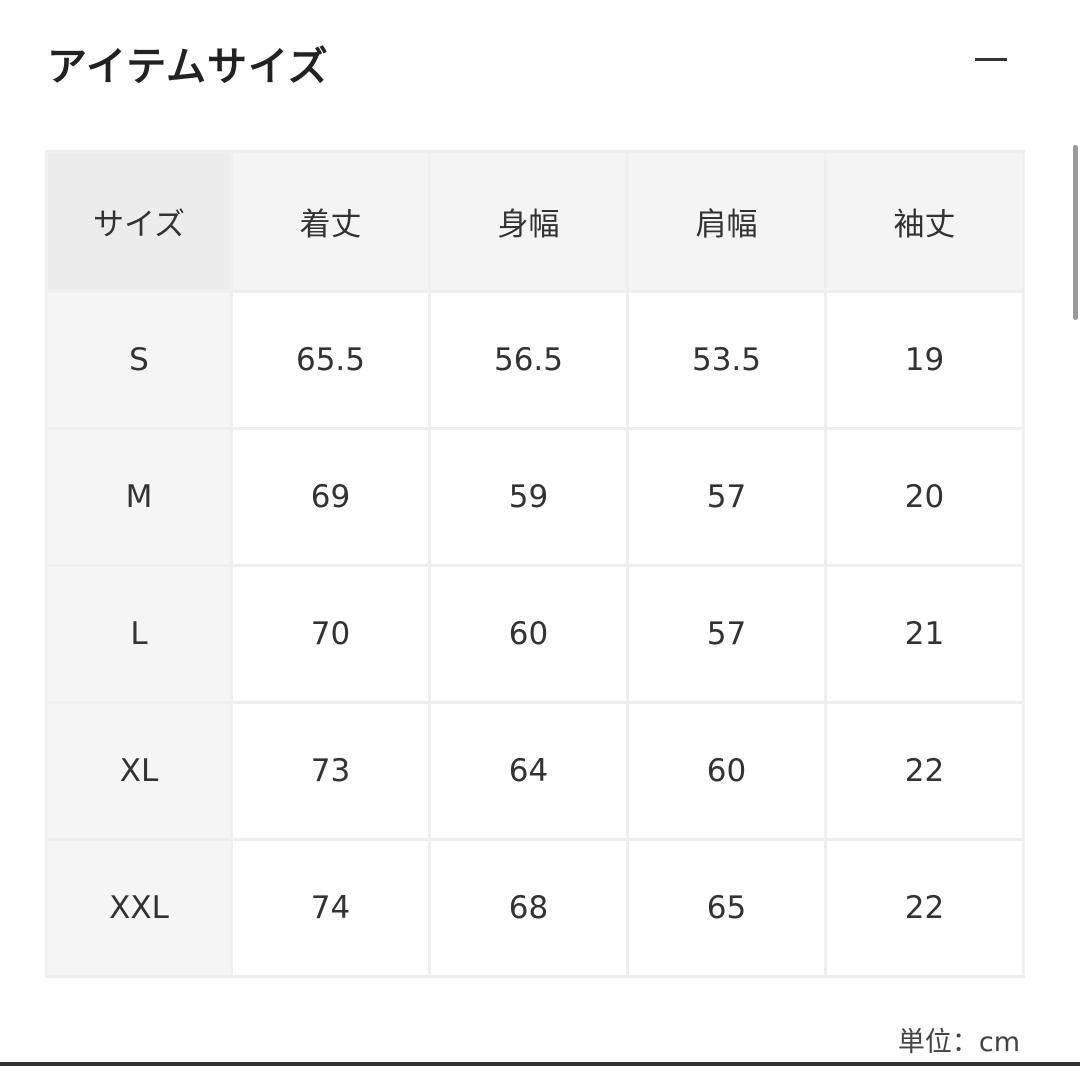 This screenshot has width=1080, height=1066. Describe the element at coordinates (188, 67) in the screenshot. I see `section-title: アイテムサイズ` at that location.